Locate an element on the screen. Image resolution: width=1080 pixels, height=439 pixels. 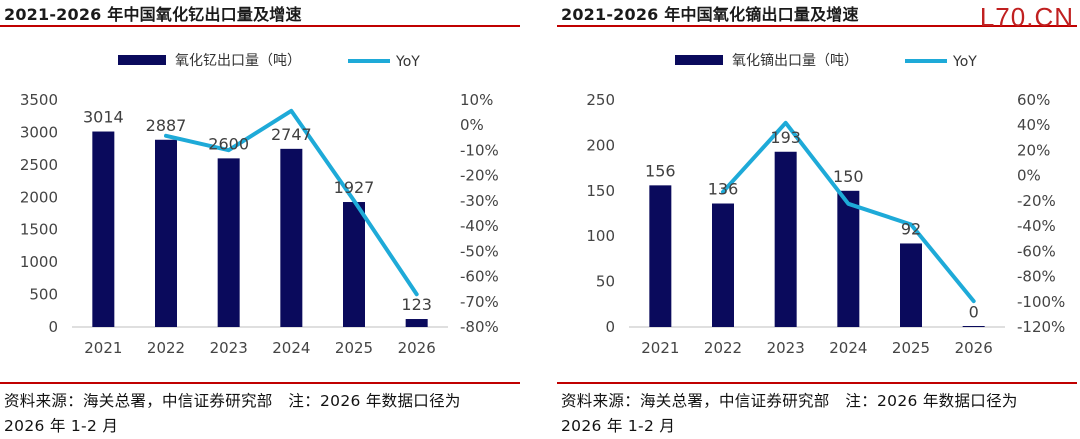
bar-data-label: 1927 is located at coordinates (354, 187).